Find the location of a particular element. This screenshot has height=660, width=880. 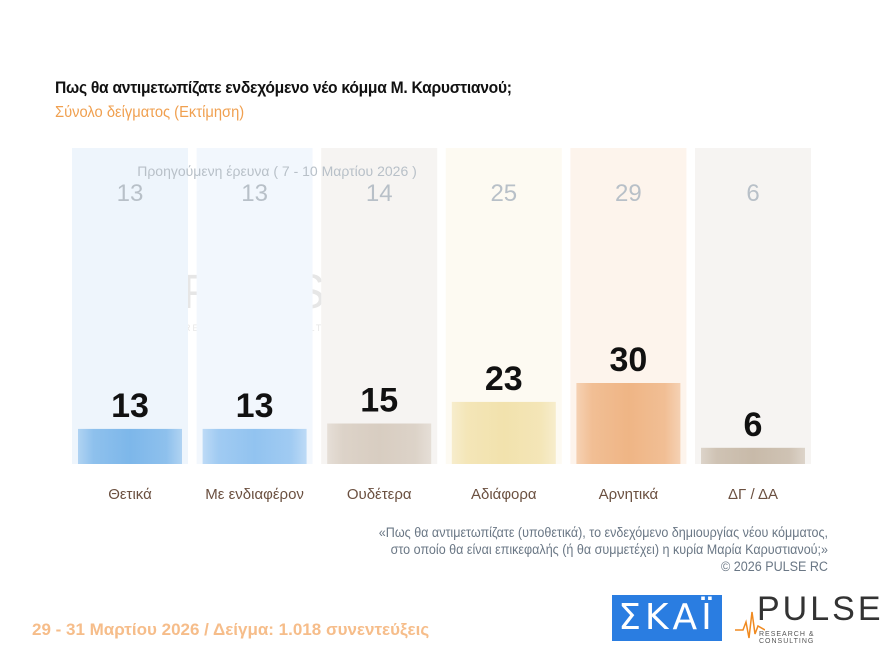

previous-value: 25 is located at coordinates (503, 193).